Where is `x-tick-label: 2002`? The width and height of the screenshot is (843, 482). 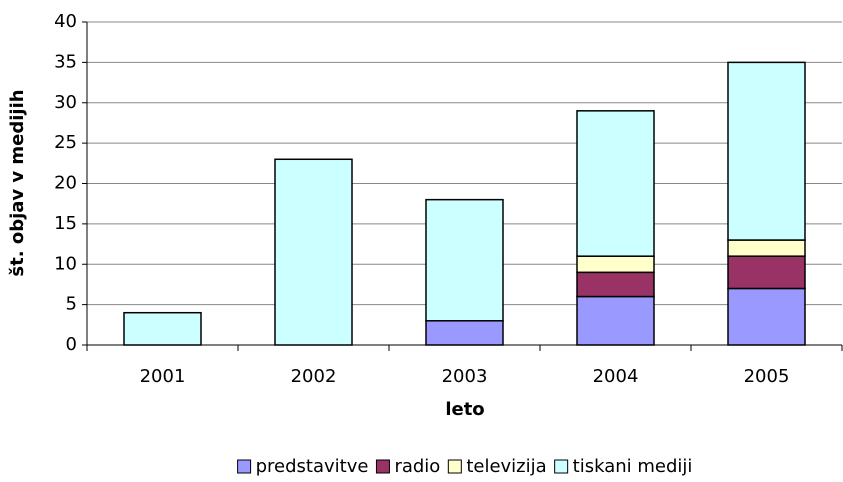
x-tick-label: 2002 is located at coordinates (314, 376).